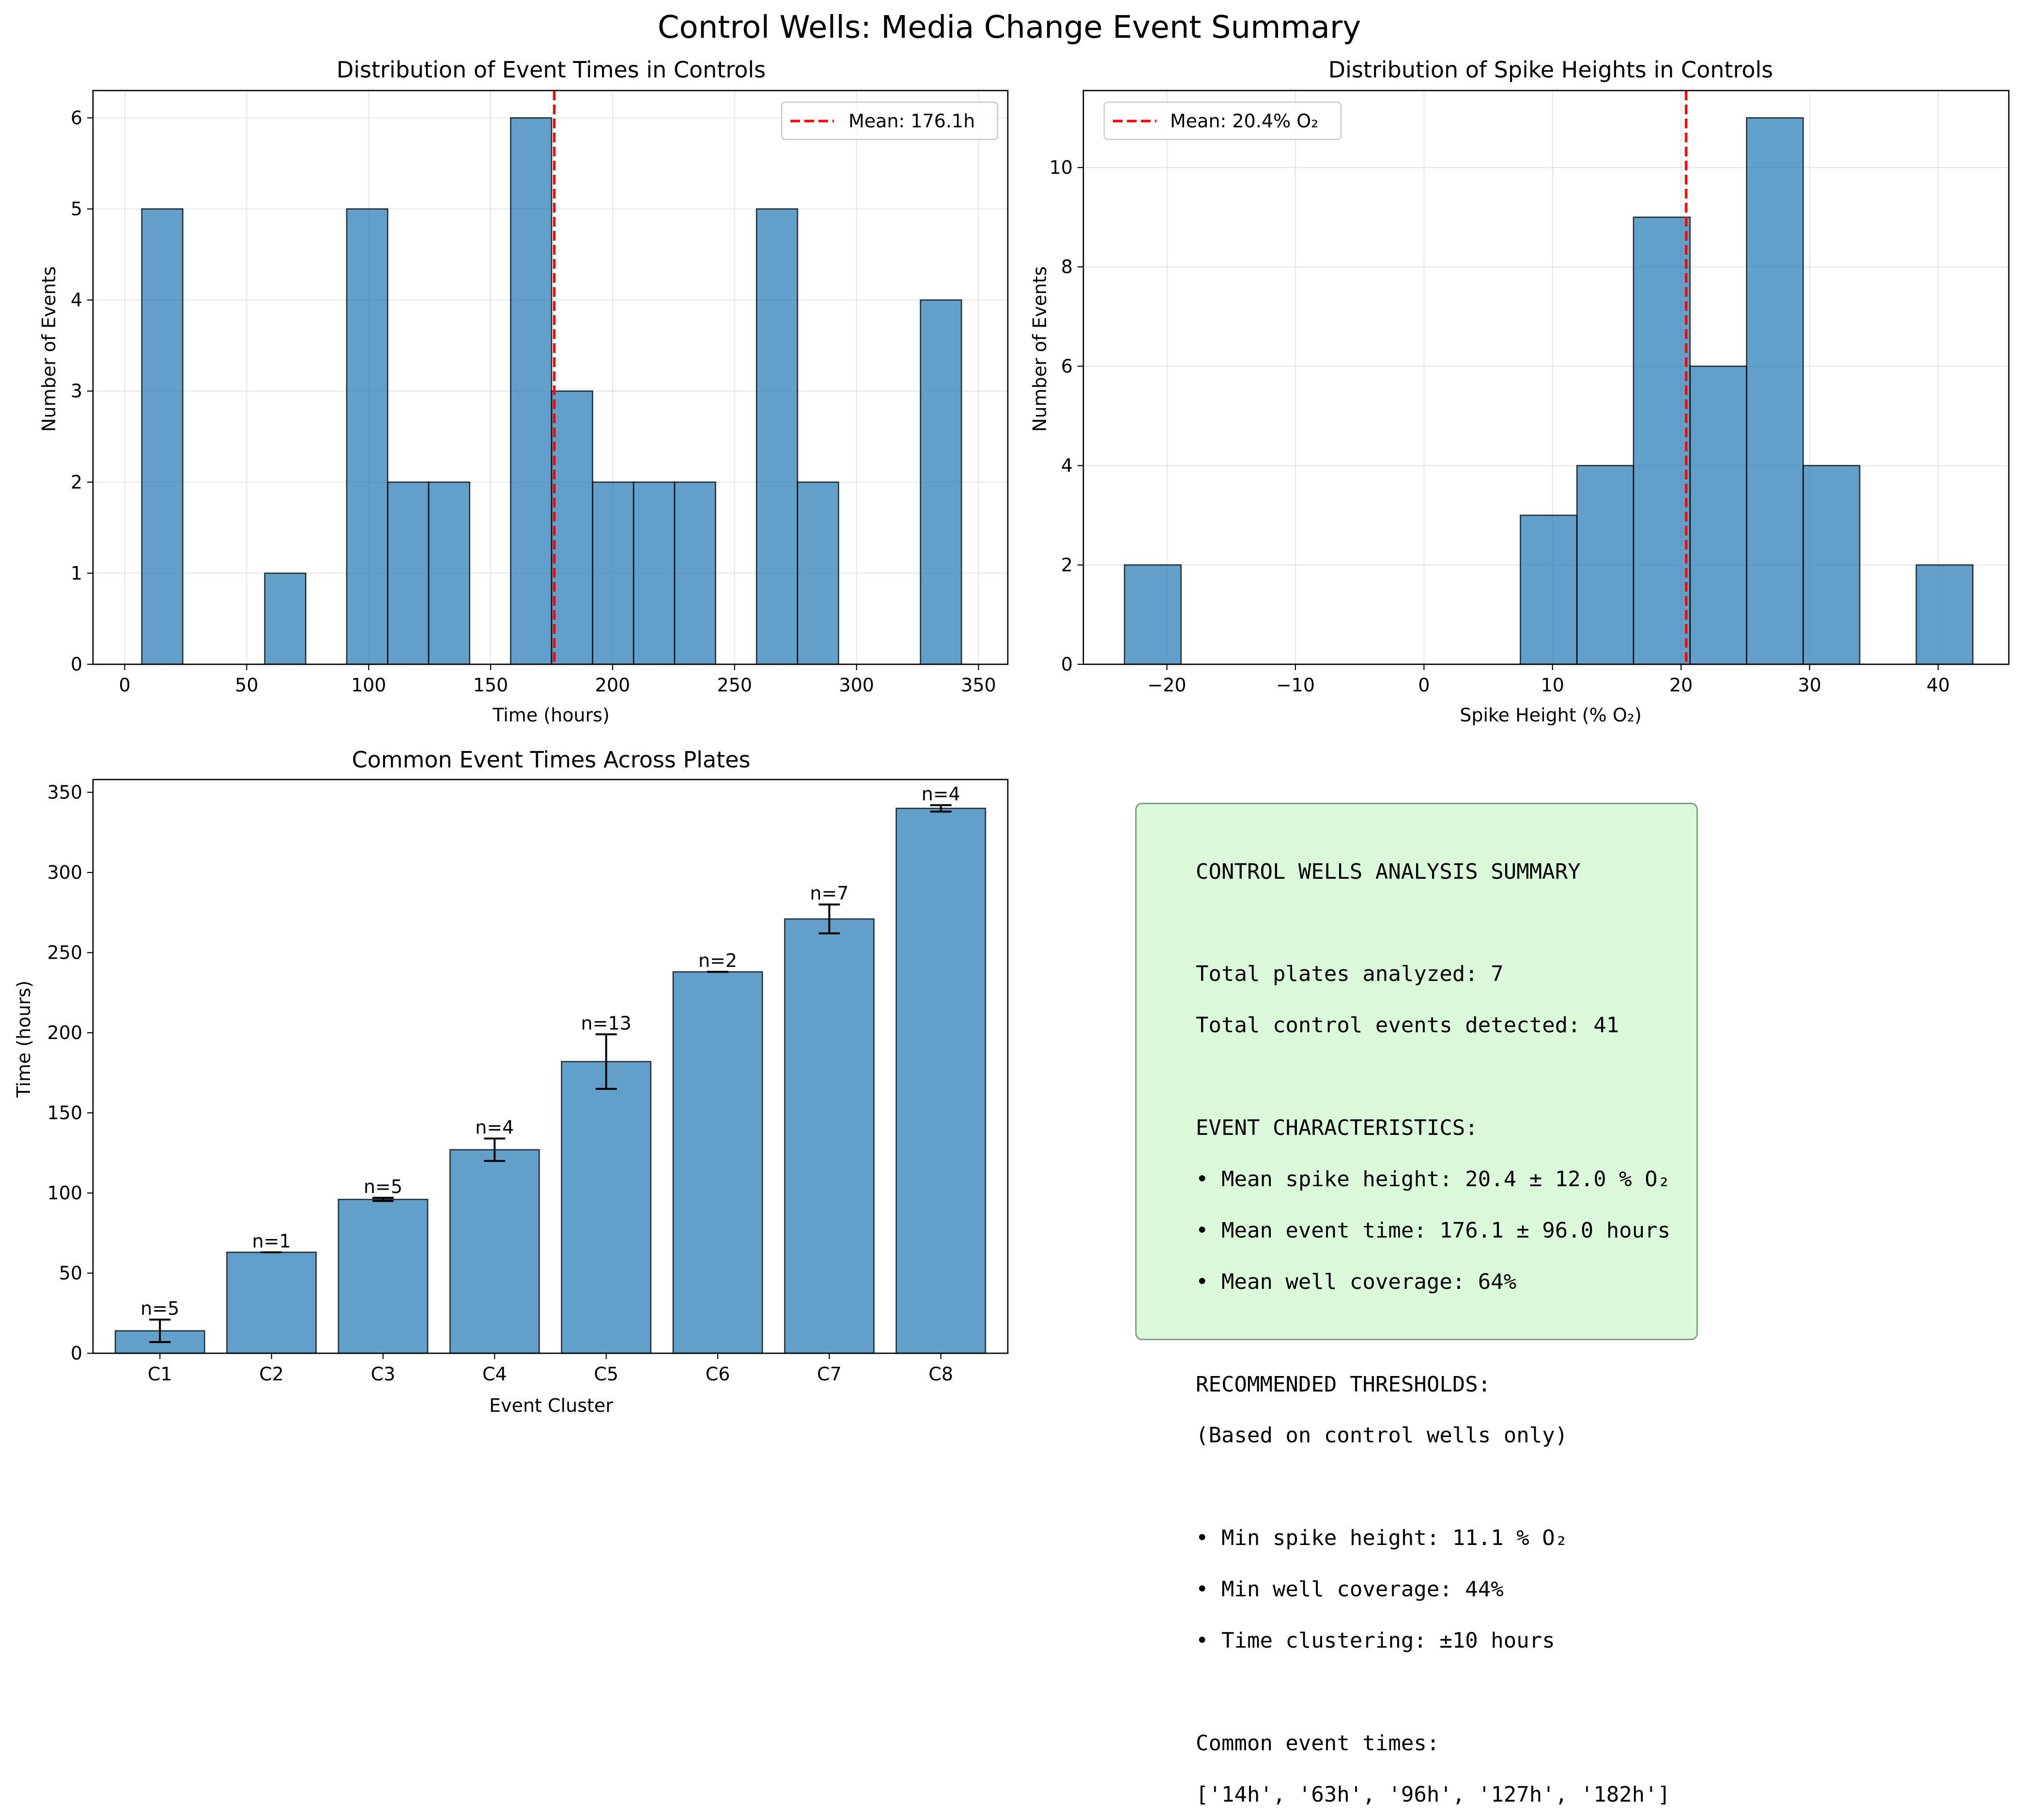  I want to click on summary-line: • Mean spike height: 20.4 ± 12.0 % O₂, so click(1434, 1179).